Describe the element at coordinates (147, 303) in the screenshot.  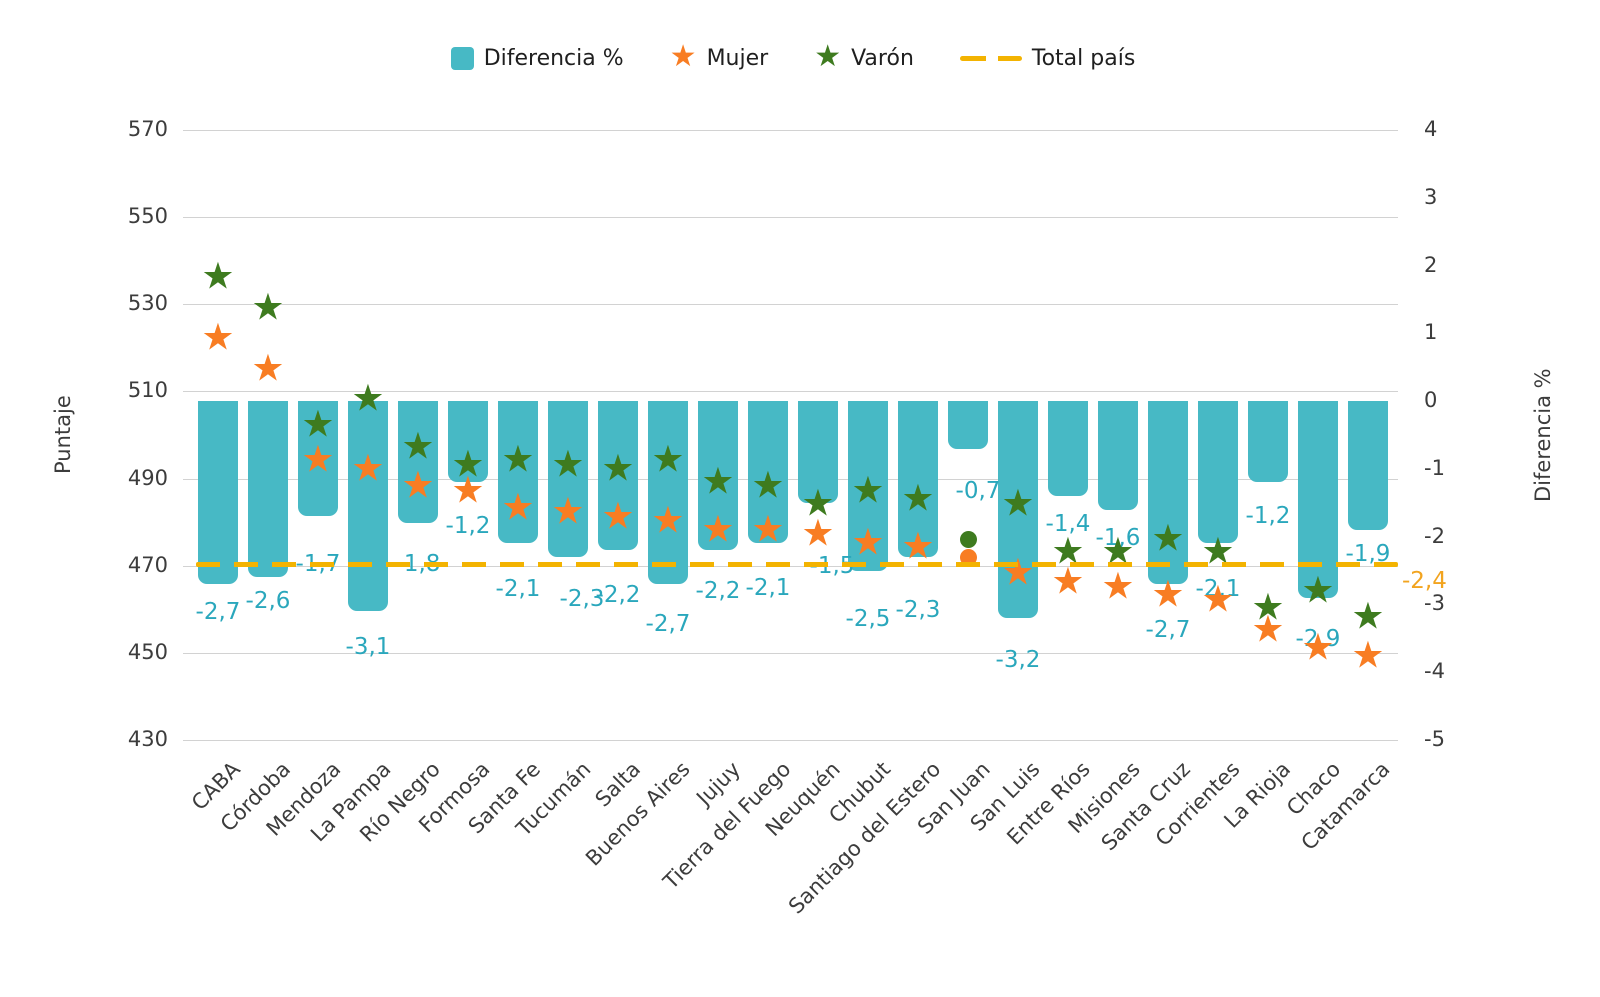
I see `left-tick-label: 530` at that location.